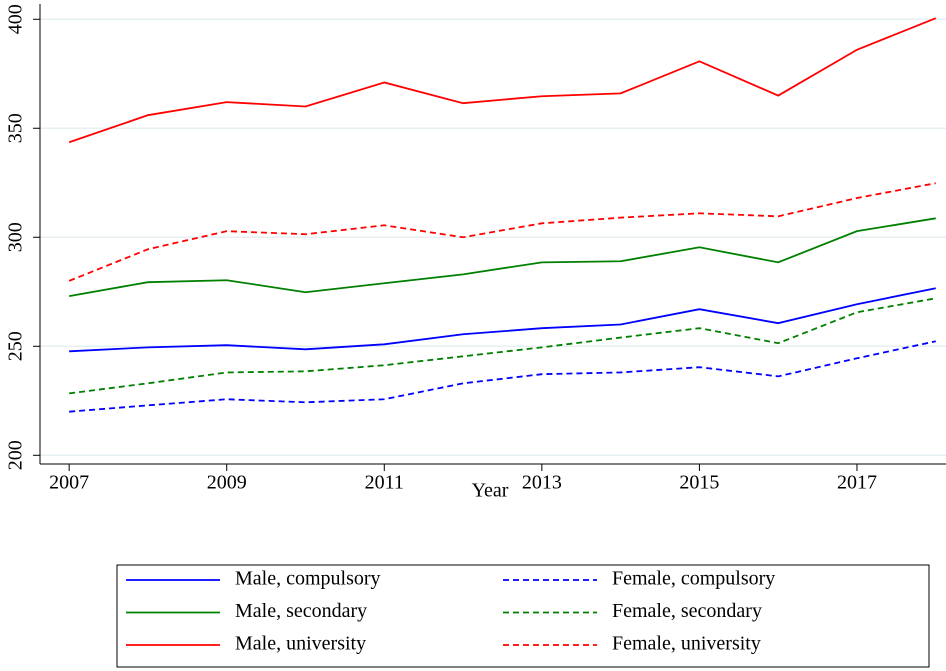 The height and width of the screenshot is (671, 946). What do you see at coordinates (687, 611) in the screenshot?
I see `legend-label: Female, secondary` at bounding box center [687, 611].